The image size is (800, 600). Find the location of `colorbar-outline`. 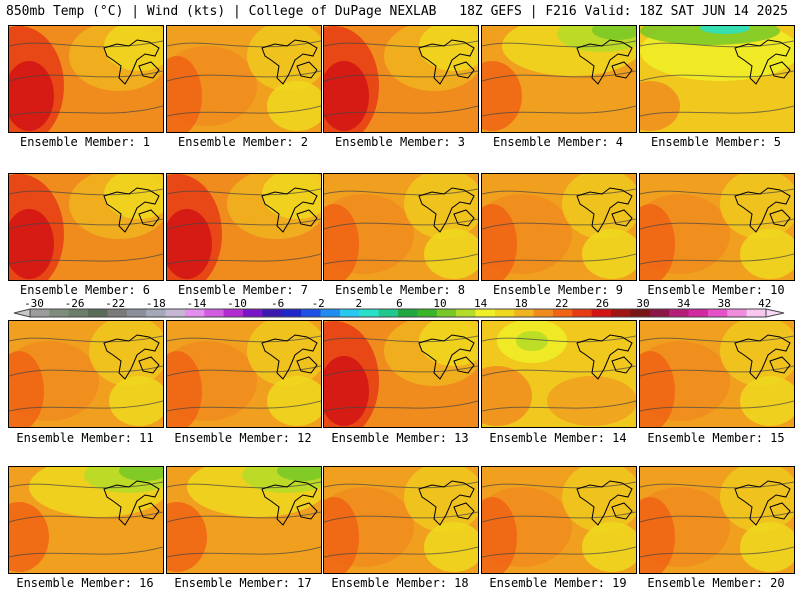

colorbar-outline is located at coordinates (398, 313).